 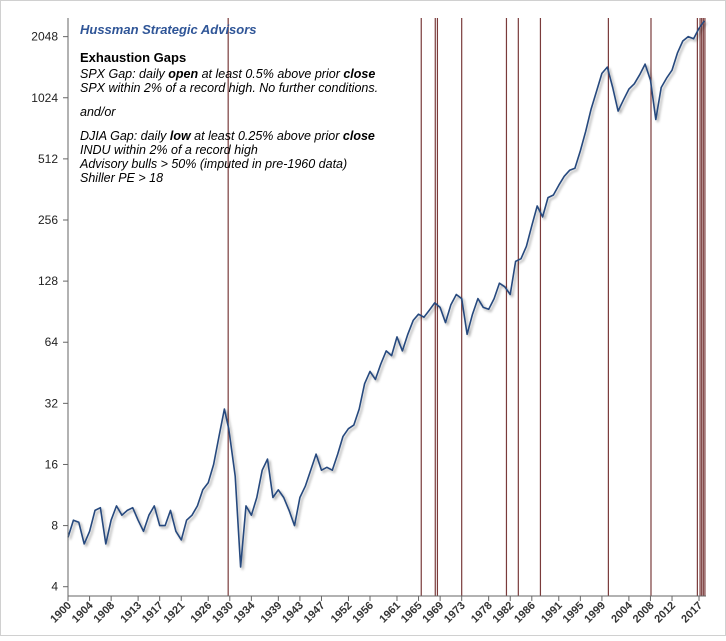 I want to click on annotation-line: and/or, so click(x=98, y=112).